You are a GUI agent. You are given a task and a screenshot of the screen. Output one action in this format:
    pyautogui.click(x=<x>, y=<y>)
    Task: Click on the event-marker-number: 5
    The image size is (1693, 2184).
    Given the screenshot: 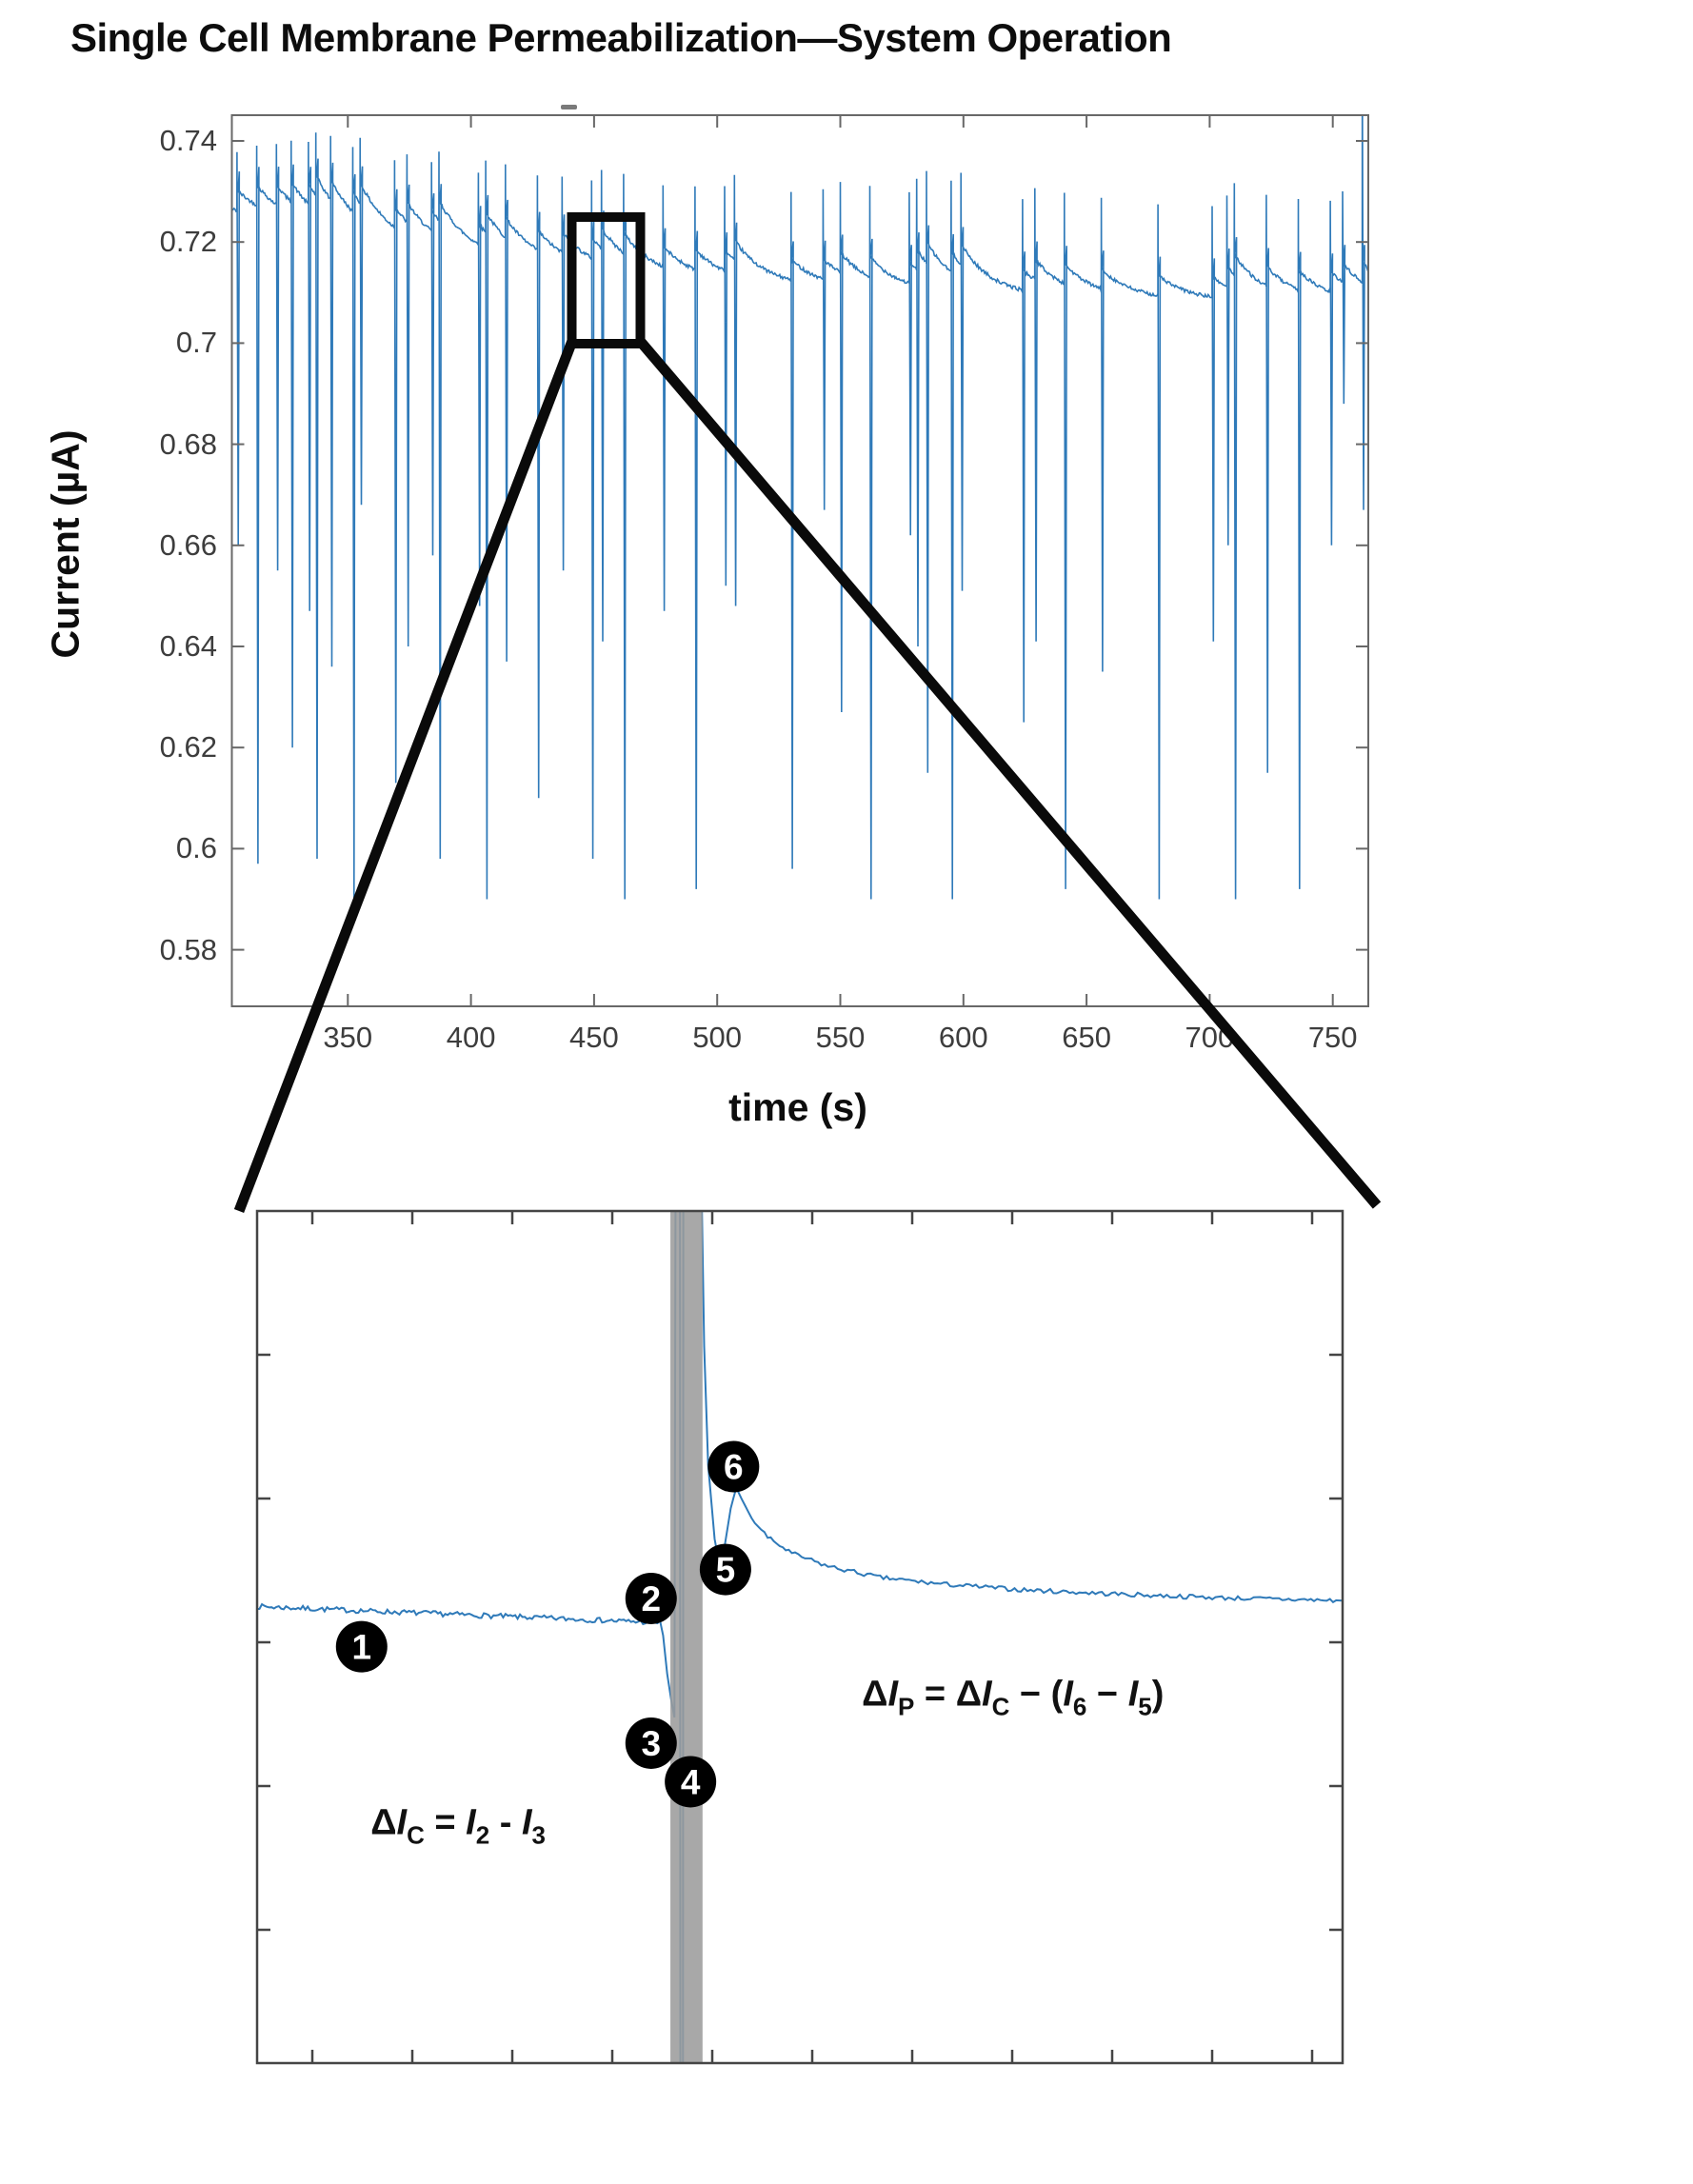 What is the action you would take?
    pyautogui.click(x=726, y=1570)
    